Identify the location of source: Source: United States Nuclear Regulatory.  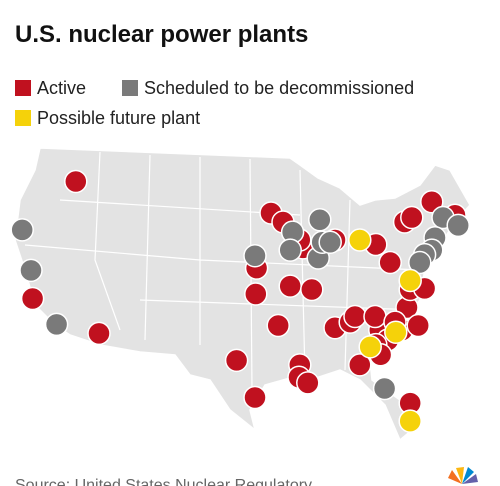
(163, 481).